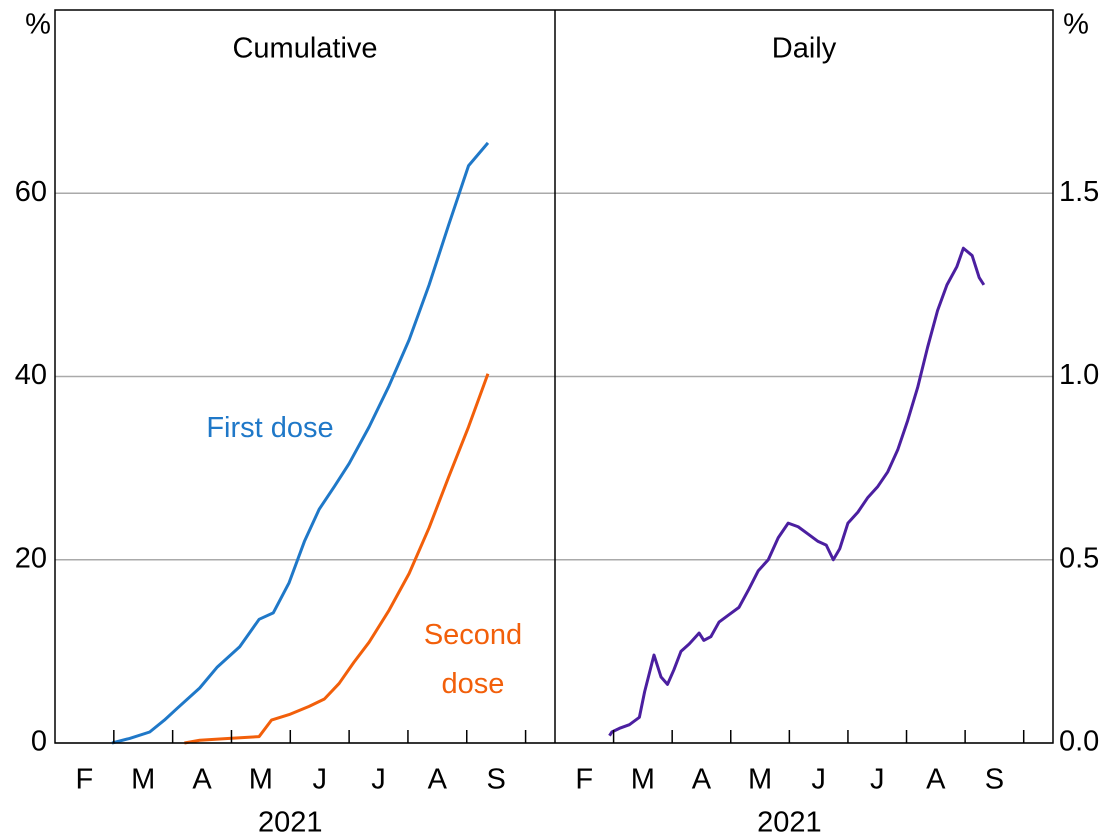 The width and height of the screenshot is (1111, 839). I want to click on y-tick-label: 60, so click(31, 192).